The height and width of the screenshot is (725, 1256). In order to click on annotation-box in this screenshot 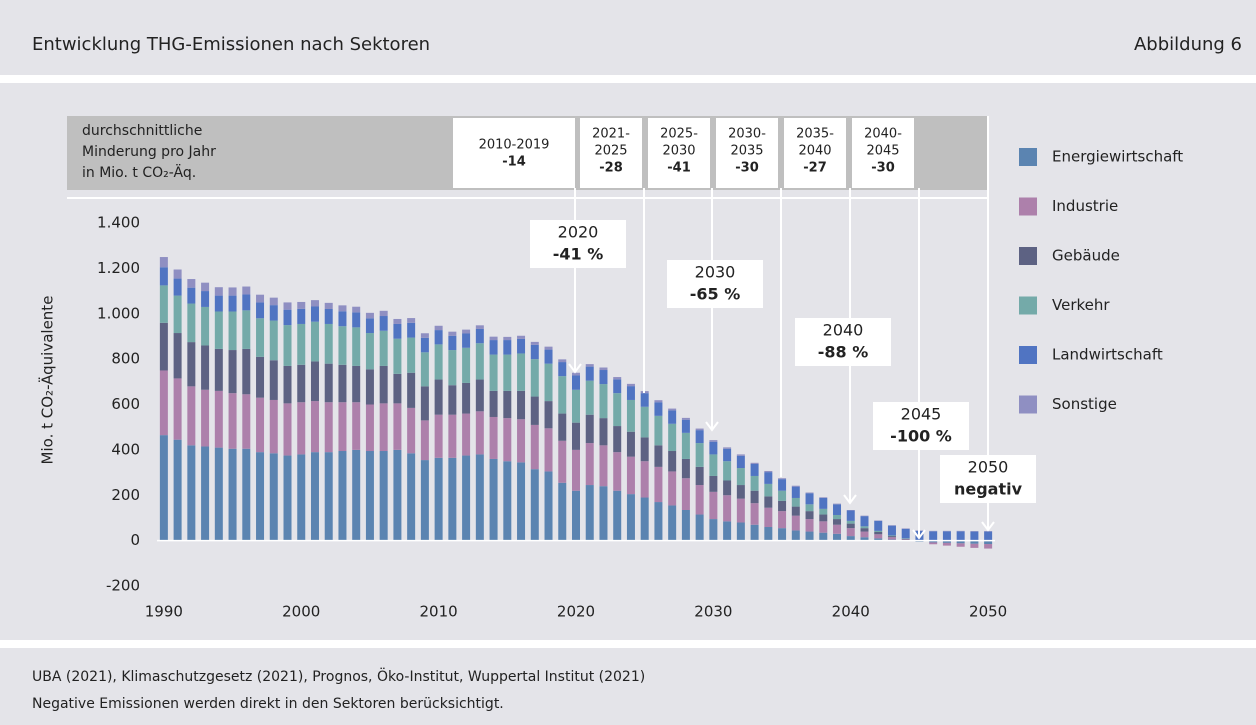, I will do `click(843, 342)`.